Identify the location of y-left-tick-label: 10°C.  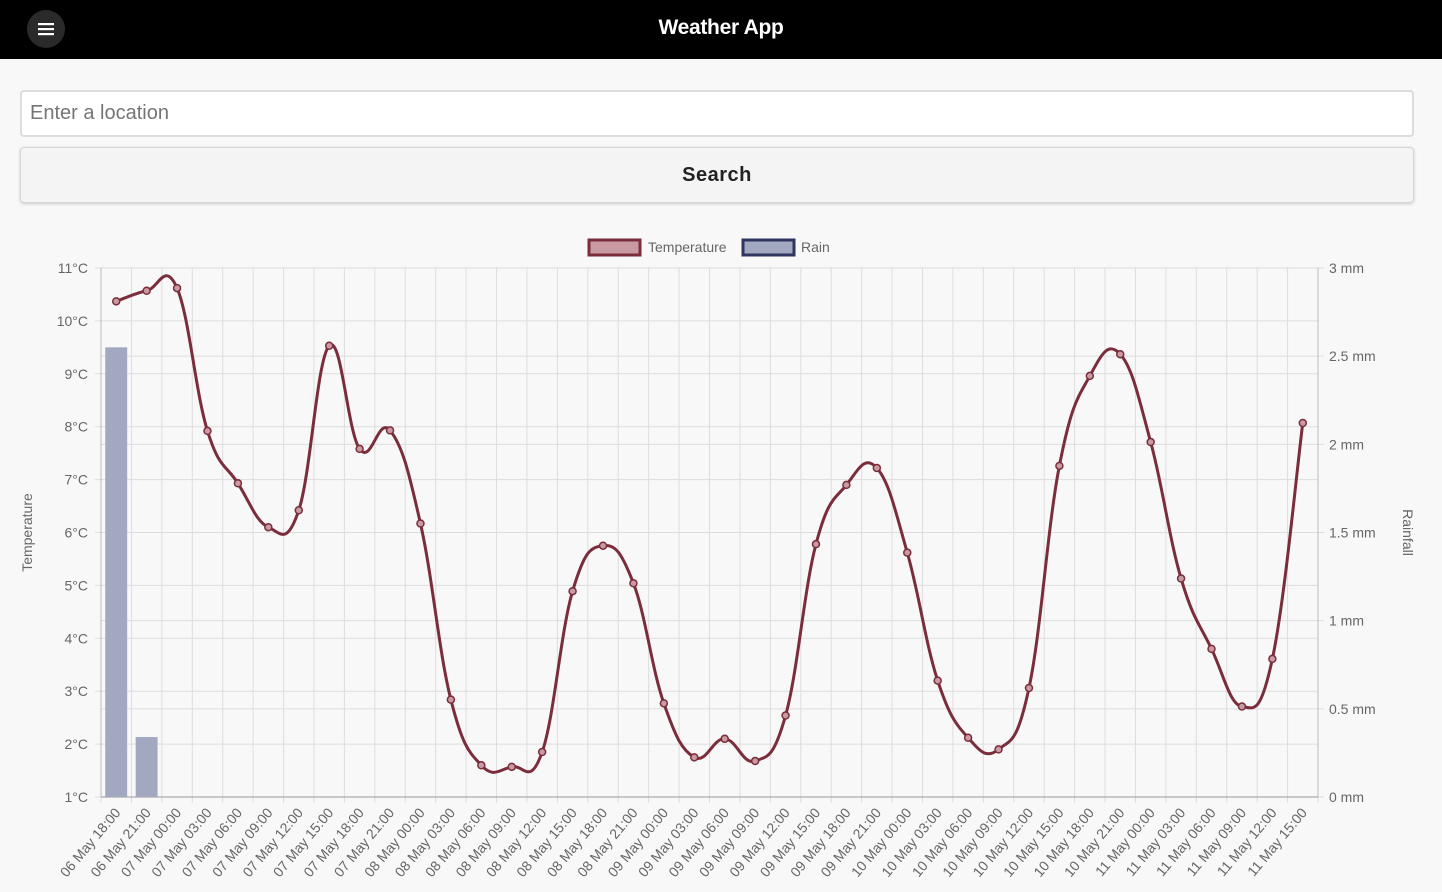
(72, 321).